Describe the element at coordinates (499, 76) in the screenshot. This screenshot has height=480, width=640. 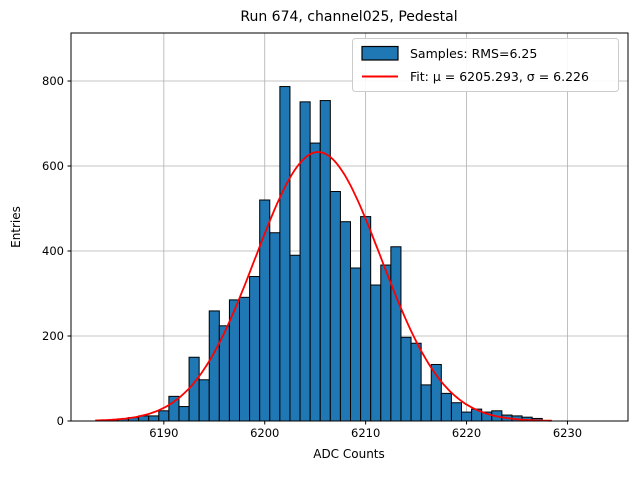
I see `legend-fit-label: Fit: μ = 6205.293, σ = 6.226` at that location.